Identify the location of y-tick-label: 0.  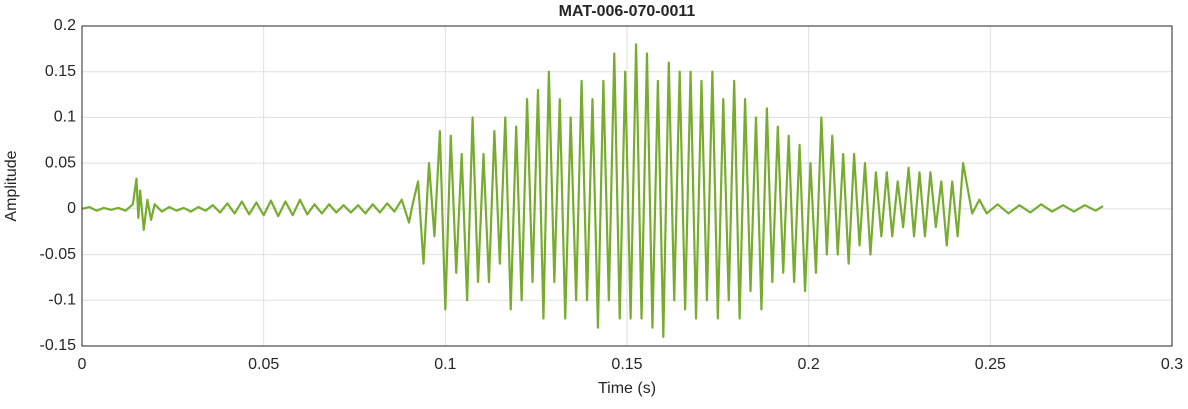
(71, 208).